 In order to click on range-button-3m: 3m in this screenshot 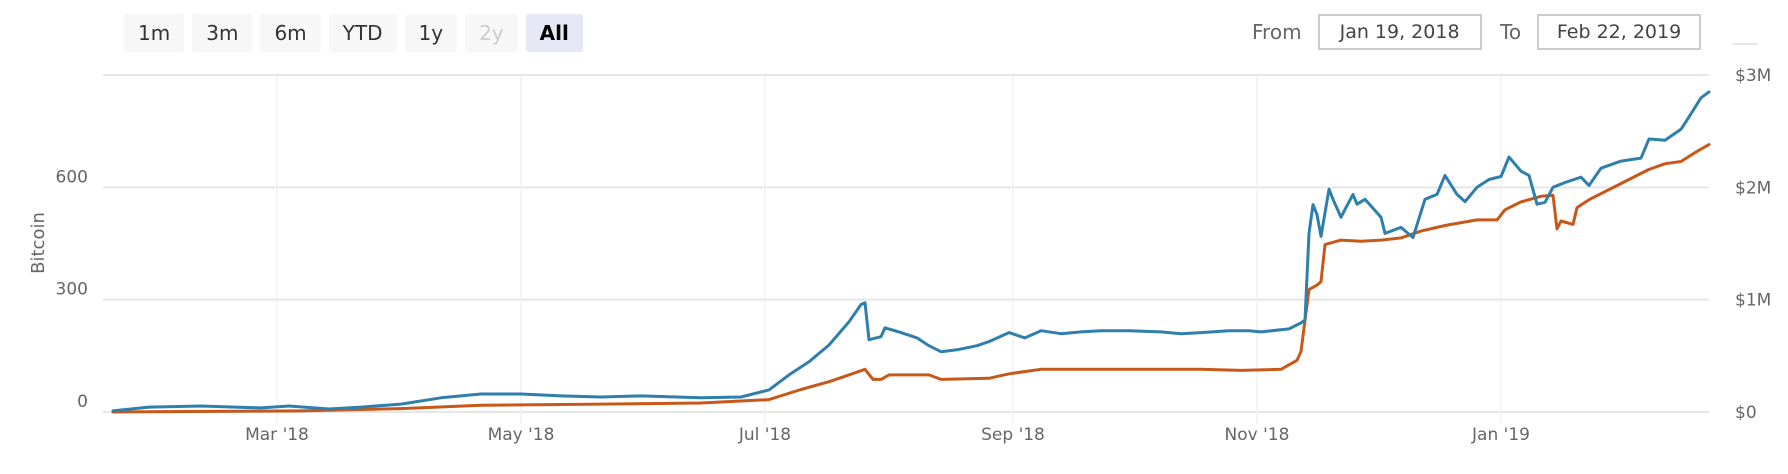, I will do `click(222, 33)`.